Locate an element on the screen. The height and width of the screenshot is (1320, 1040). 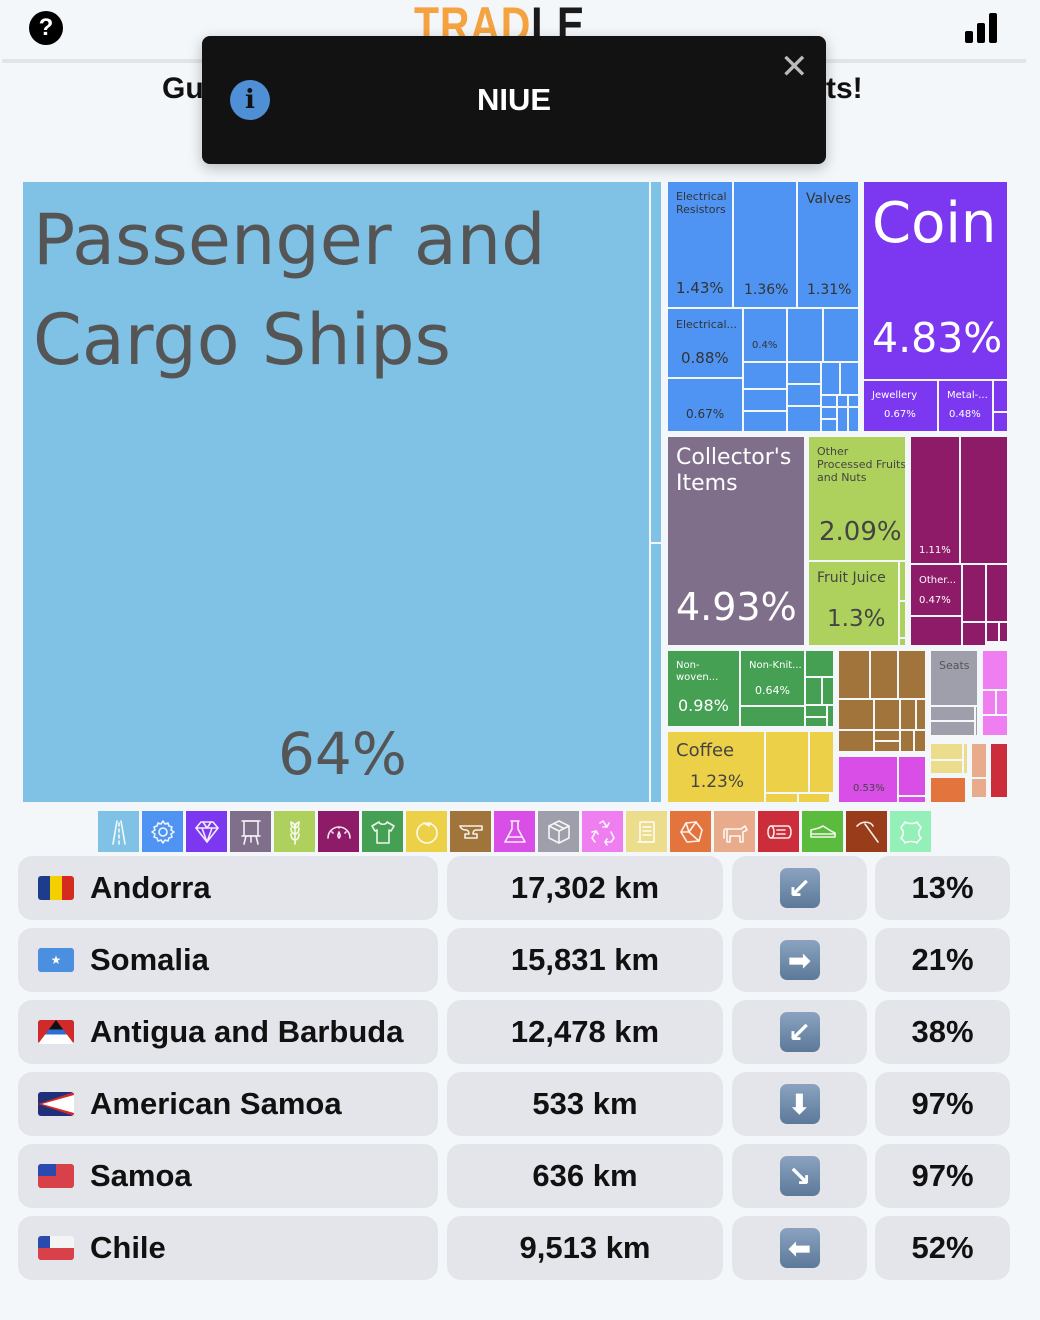
legend-misc is located at coordinates (558, 831).